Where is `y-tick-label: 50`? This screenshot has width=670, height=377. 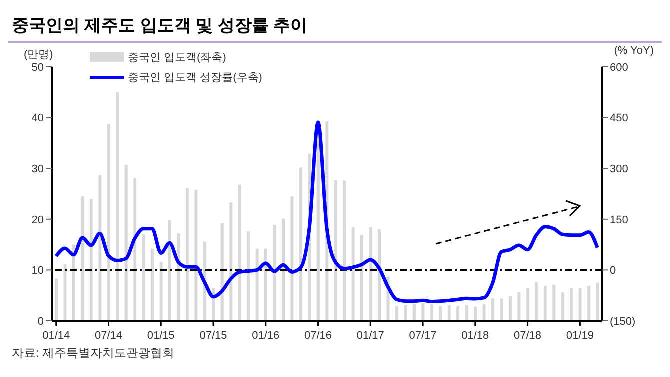
y-tick-label: 50 is located at coordinates (38, 68).